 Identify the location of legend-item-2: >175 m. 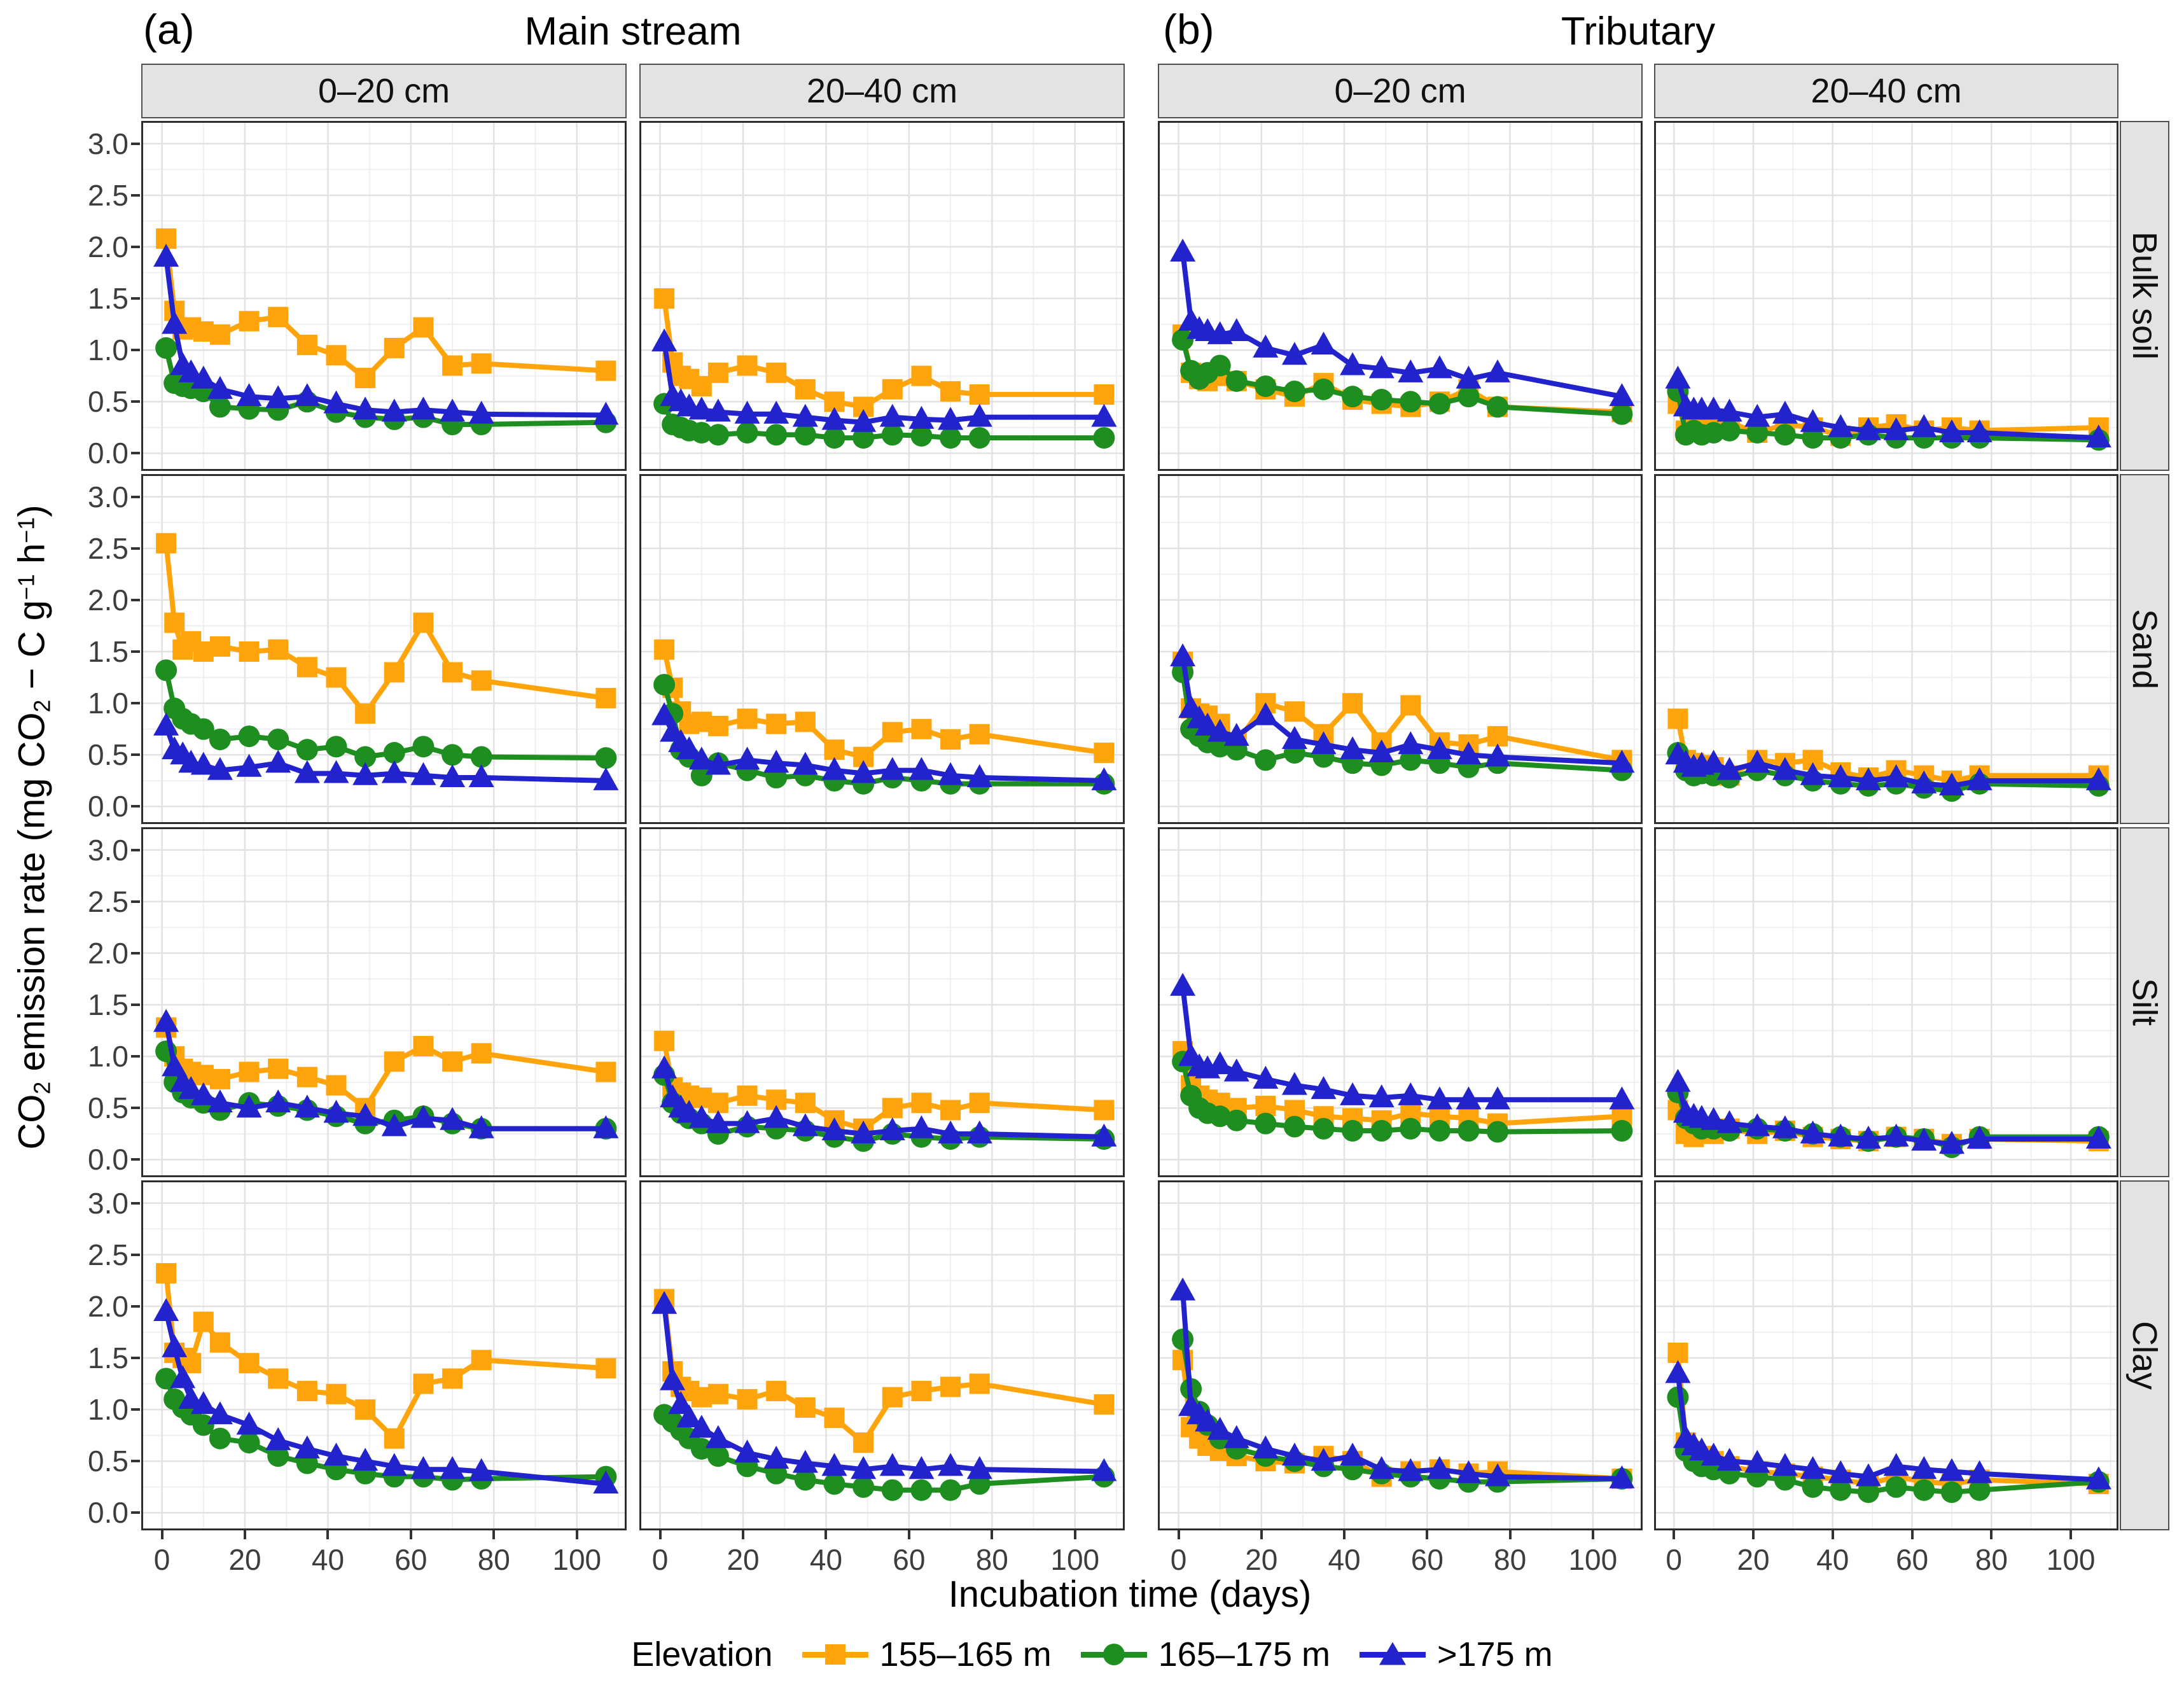
(1456, 1654).